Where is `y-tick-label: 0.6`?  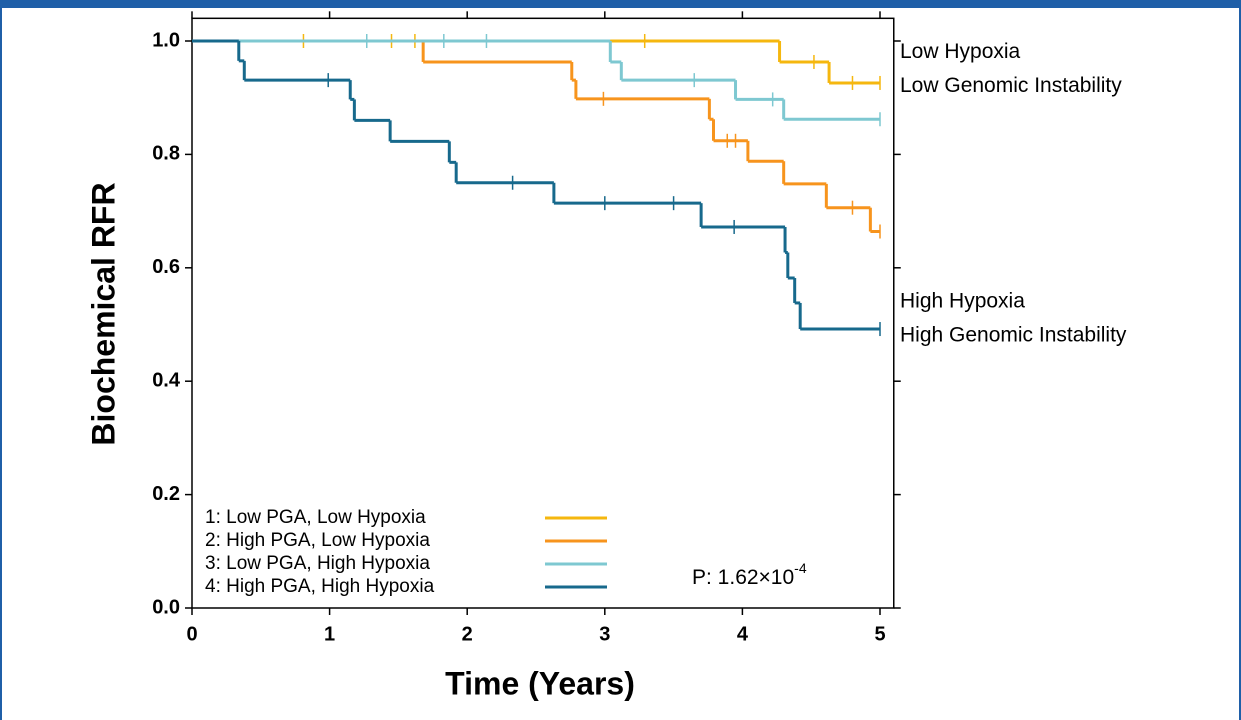 y-tick-label: 0.6 is located at coordinates (166, 267).